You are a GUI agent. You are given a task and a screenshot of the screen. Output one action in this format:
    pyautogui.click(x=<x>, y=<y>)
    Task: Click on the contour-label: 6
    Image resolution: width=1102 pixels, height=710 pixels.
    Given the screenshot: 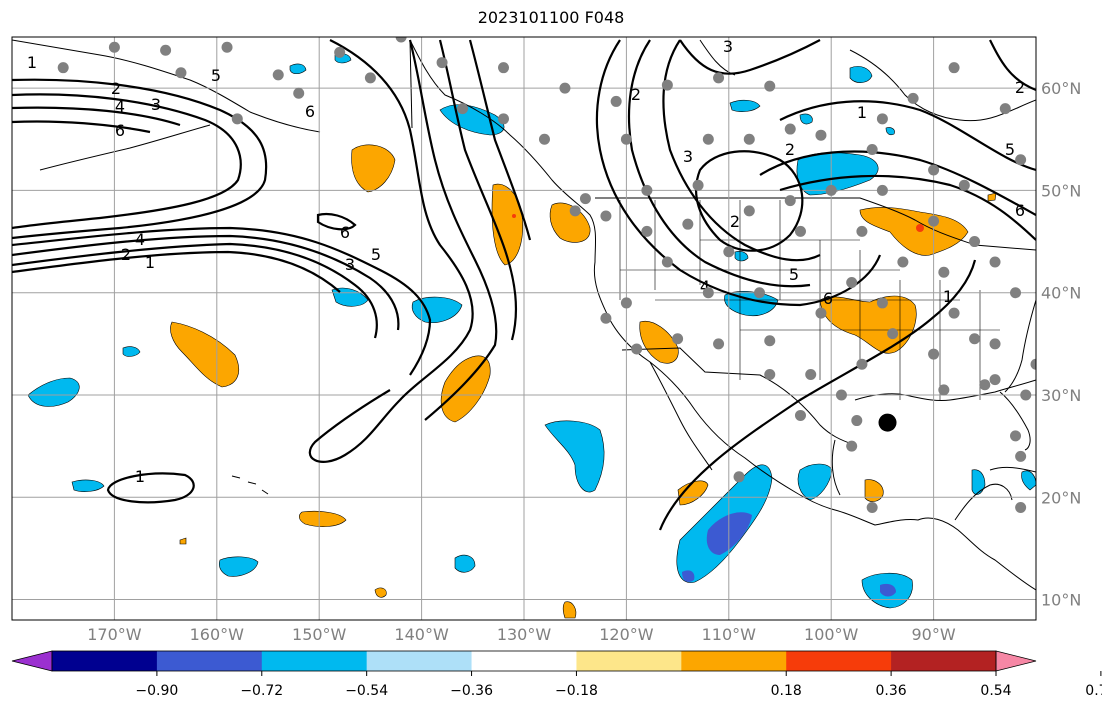 What is the action you would take?
    pyautogui.click(x=310, y=111)
    